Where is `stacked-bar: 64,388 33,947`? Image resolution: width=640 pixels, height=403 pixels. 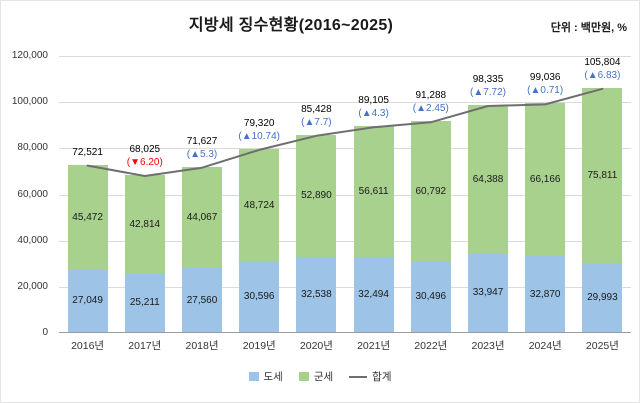
stacked-bar: 64,388 33,947 is located at coordinates (488, 218).